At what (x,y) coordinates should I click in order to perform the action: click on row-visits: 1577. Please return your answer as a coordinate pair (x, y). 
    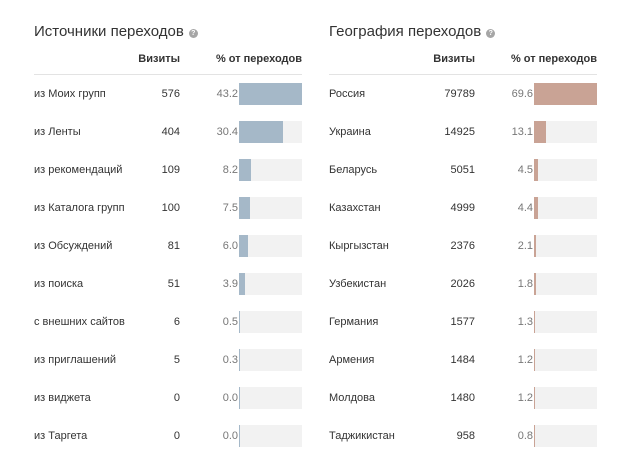
    Looking at the image, I should click on (462, 322).